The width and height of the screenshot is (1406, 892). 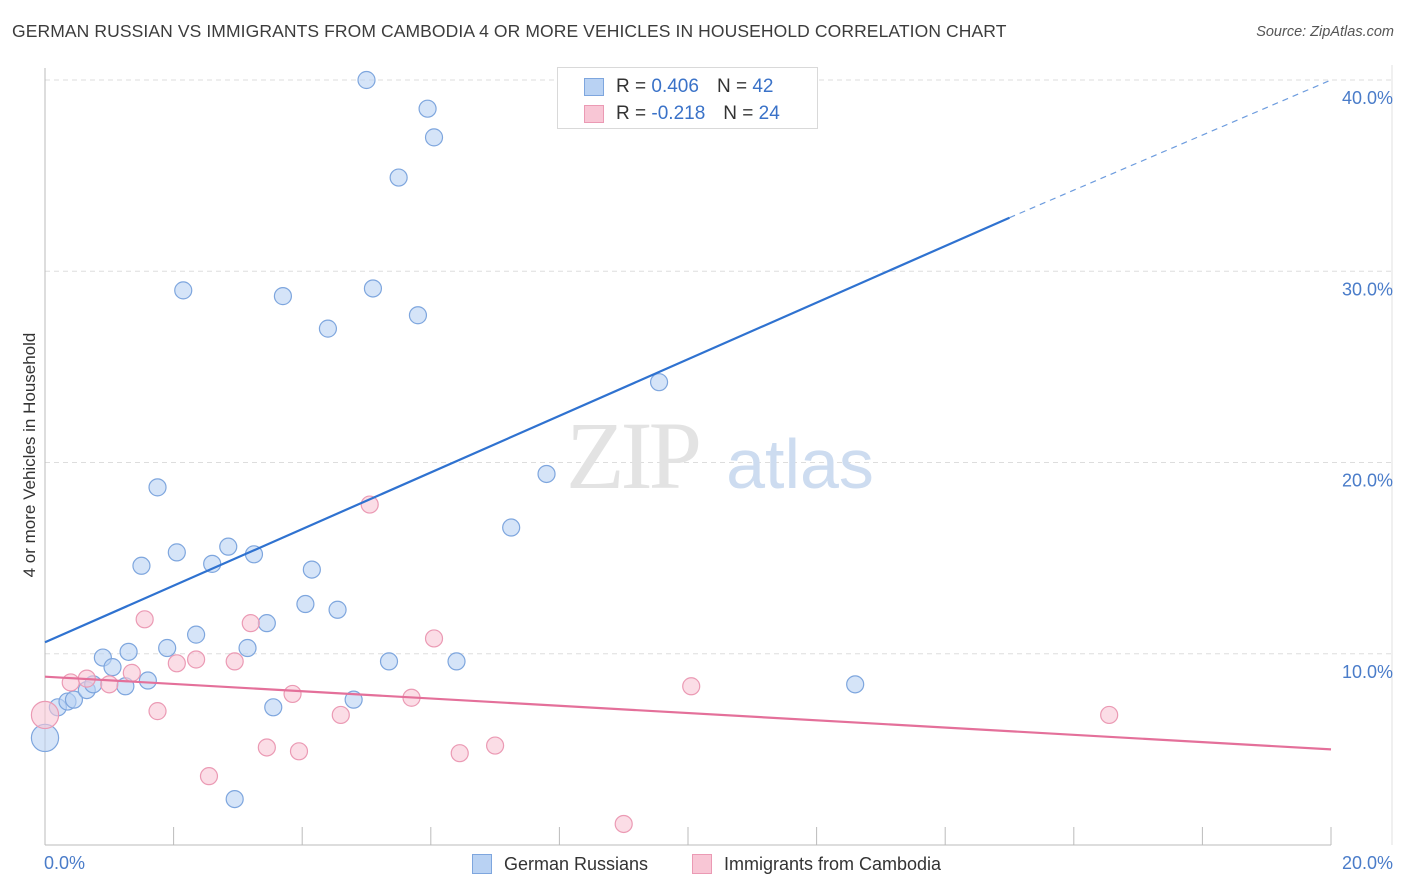 I want to click on watermark: ZIP atlas, so click(x=720, y=455).